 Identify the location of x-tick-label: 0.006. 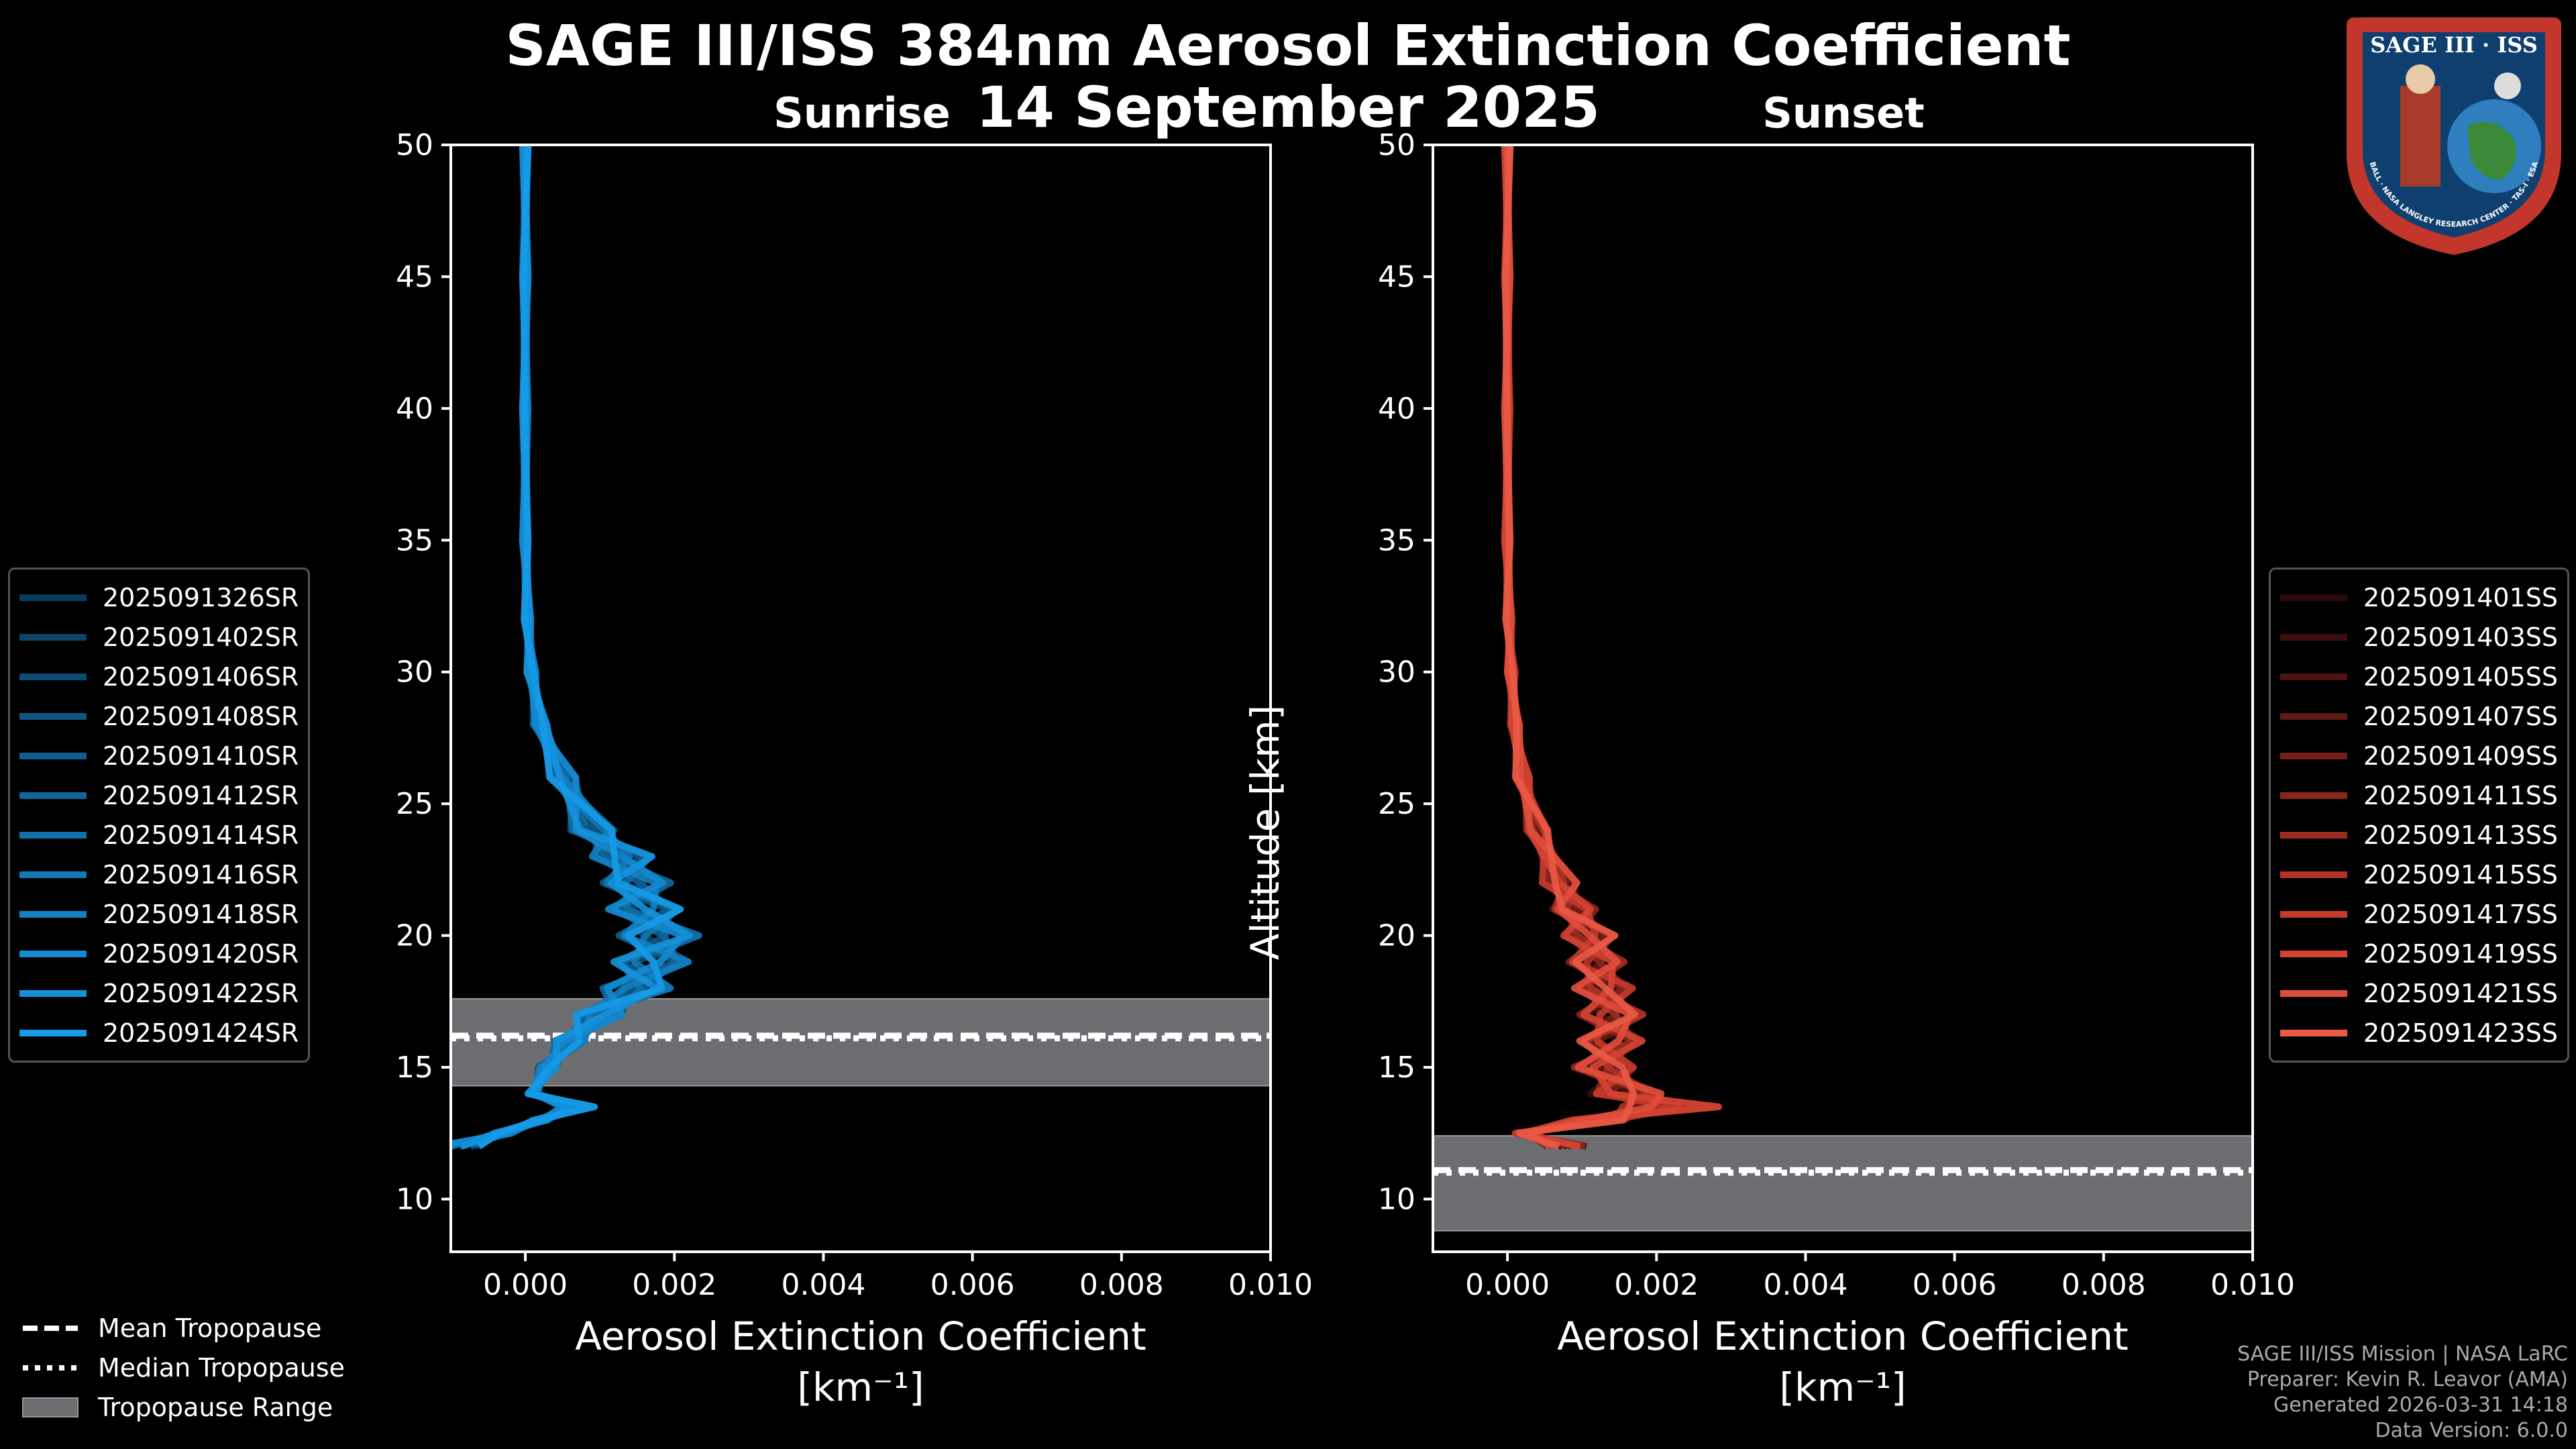
(972, 1285).